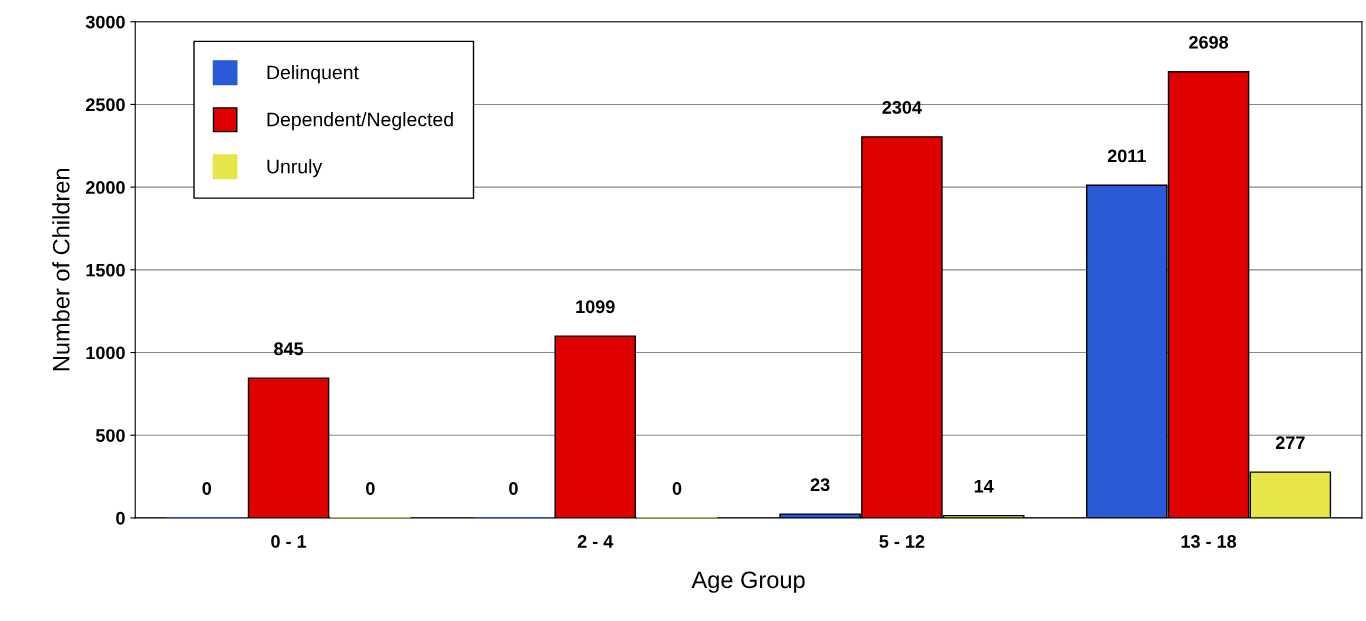 The image size is (1366, 621). I want to click on legend-label: Delinquent, so click(313, 74).